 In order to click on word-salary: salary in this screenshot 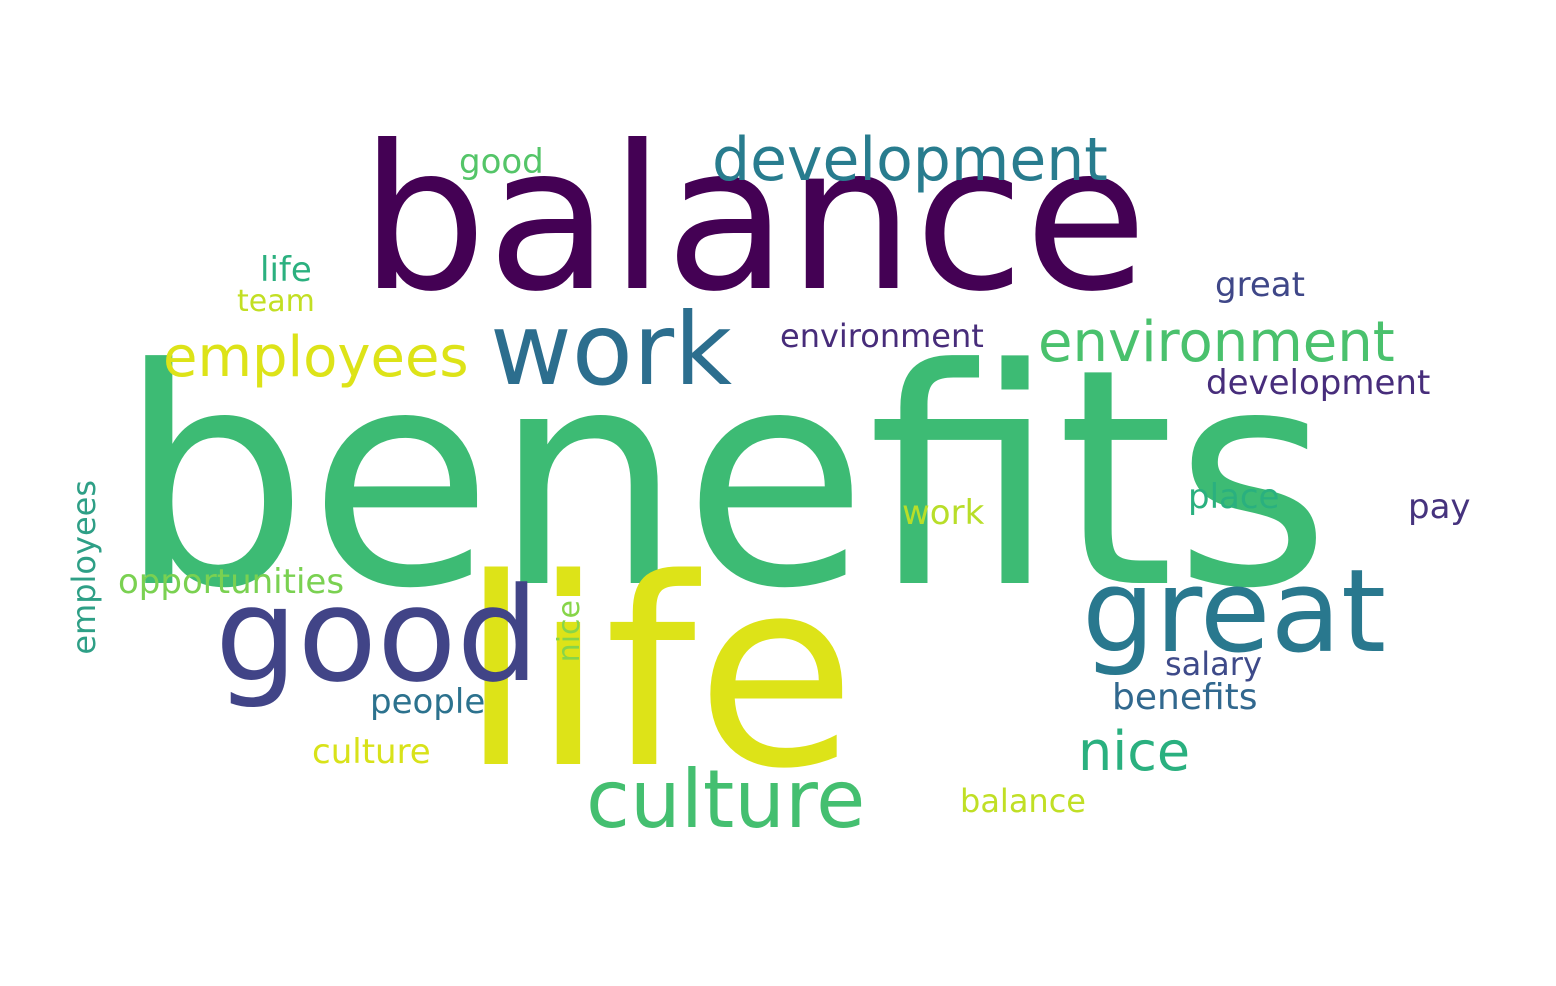, I will do `click(1213, 664)`.